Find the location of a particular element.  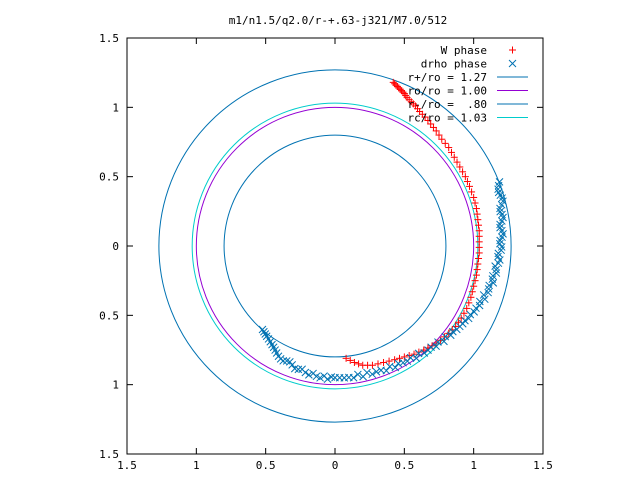

legend-label: W phase is located at coordinates (464, 50).